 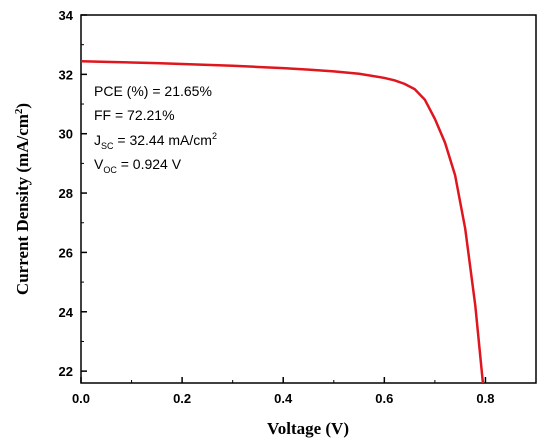 I want to click on x-tick-label: 0.2, so click(x=182, y=398).